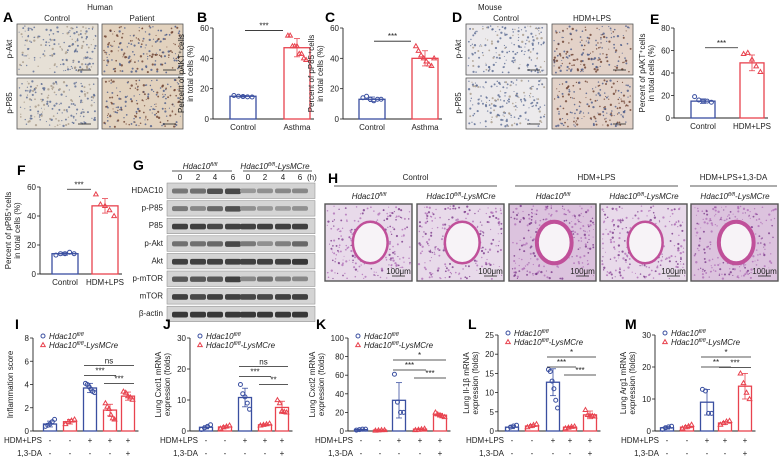 This screenshot has height=462, width=783. What do you see at coordinates (472, 324) in the screenshot?
I see `panel-letter: L` at bounding box center [472, 324].